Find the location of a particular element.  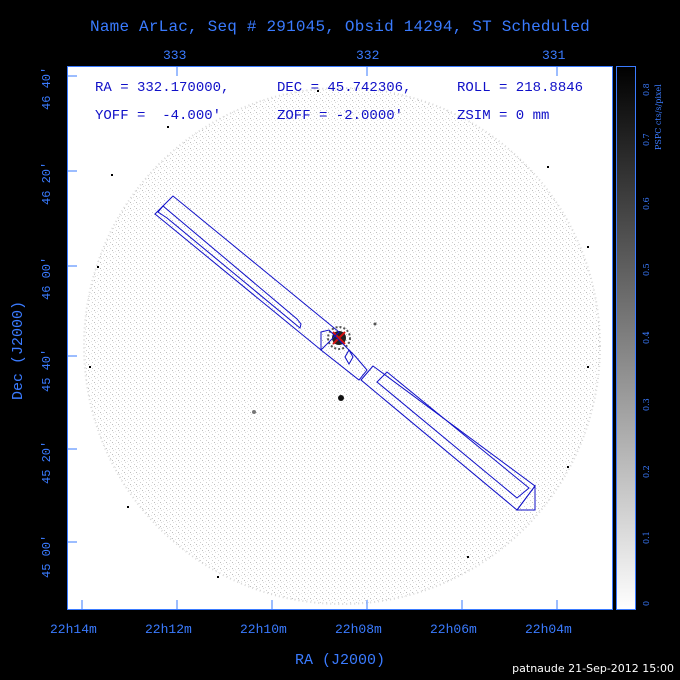

roll-readout: ROLL = 218.8846 is located at coordinates (520, 88).